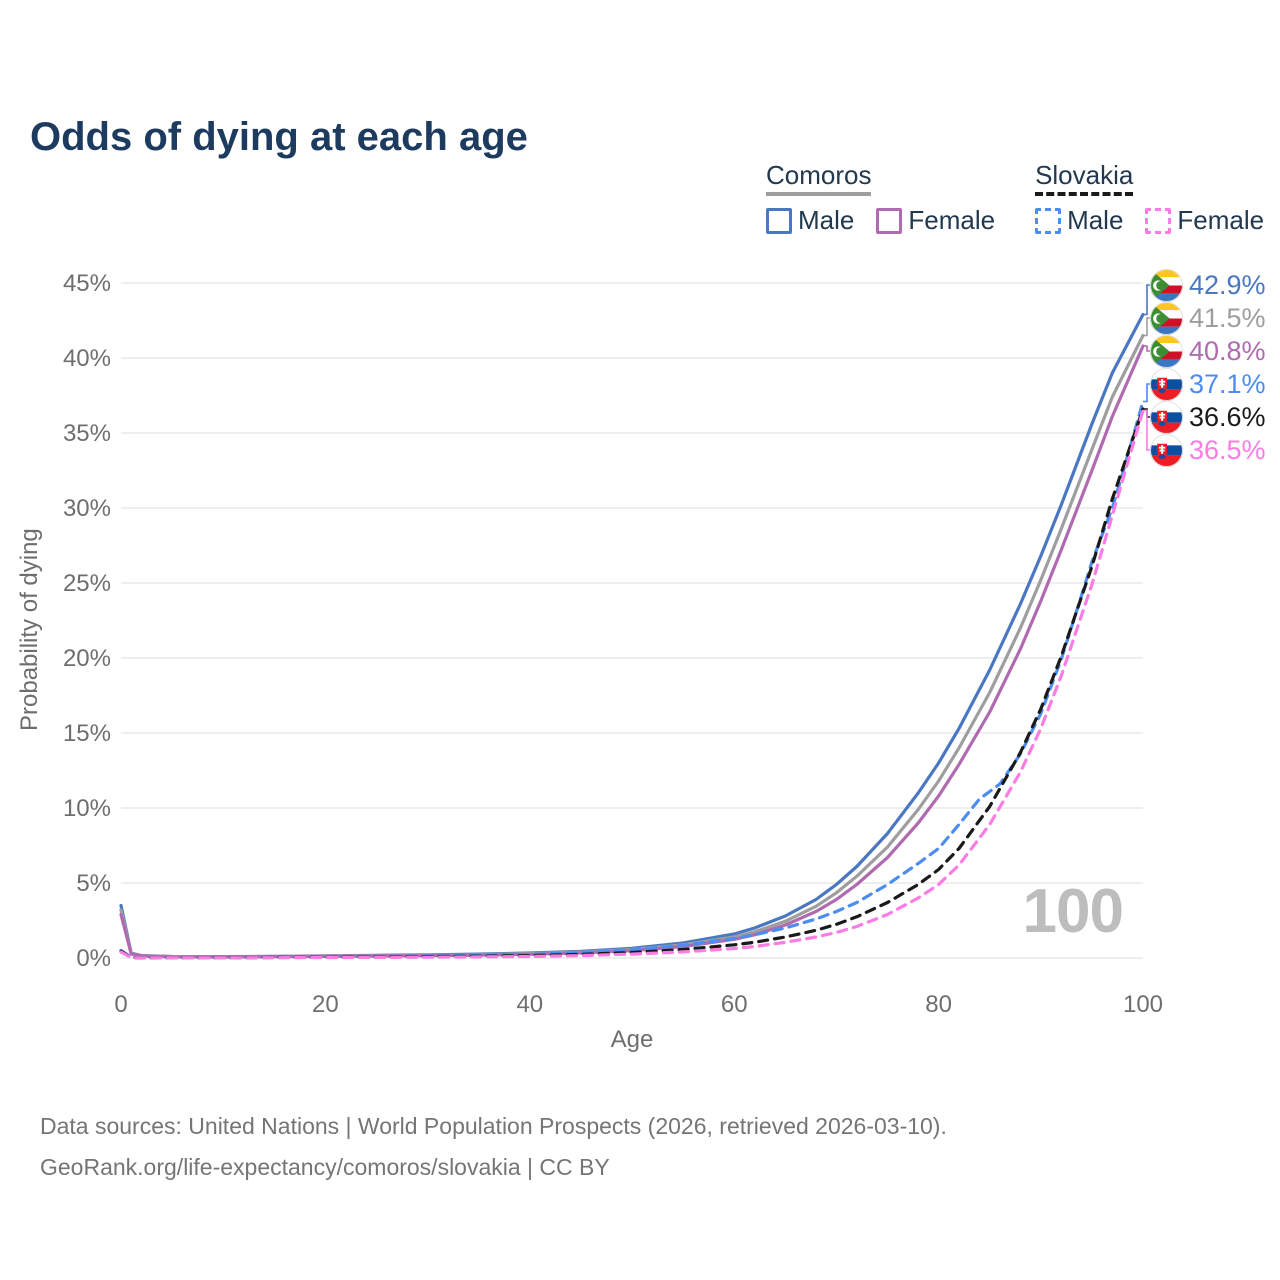 The width and height of the screenshot is (1280, 1280). What do you see at coordinates (1227, 449) in the screenshot?
I see `end-label-value: 36.5%` at bounding box center [1227, 449].